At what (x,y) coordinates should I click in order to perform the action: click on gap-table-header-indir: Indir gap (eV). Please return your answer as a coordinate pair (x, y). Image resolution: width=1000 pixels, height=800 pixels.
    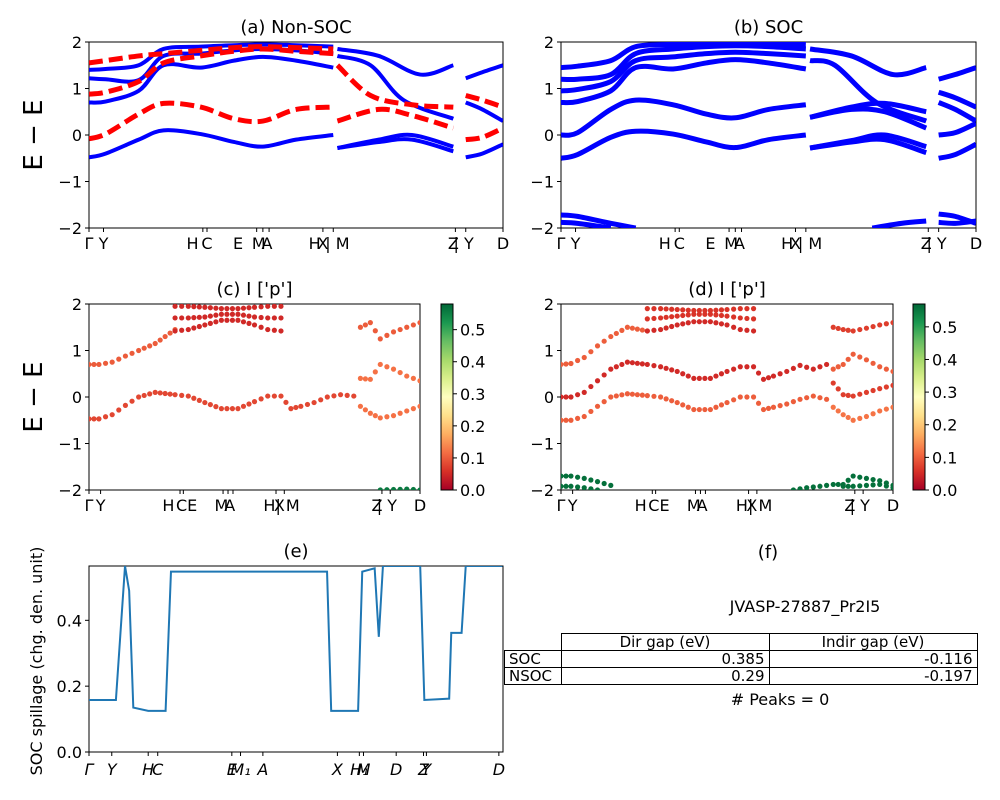
    Looking at the image, I should click on (873, 642).